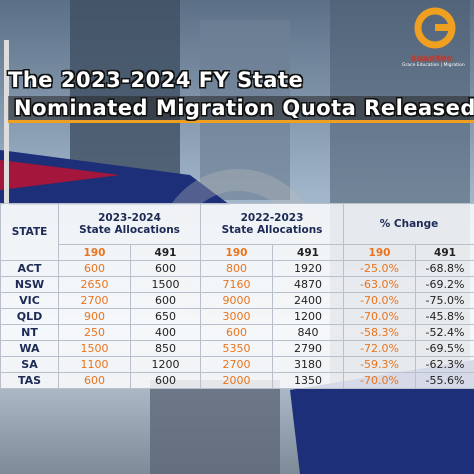 This screenshot has width=474, height=474. Describe the element at coordinates (308, 364) in the screenshot. I see `cell: 3180` at that location.